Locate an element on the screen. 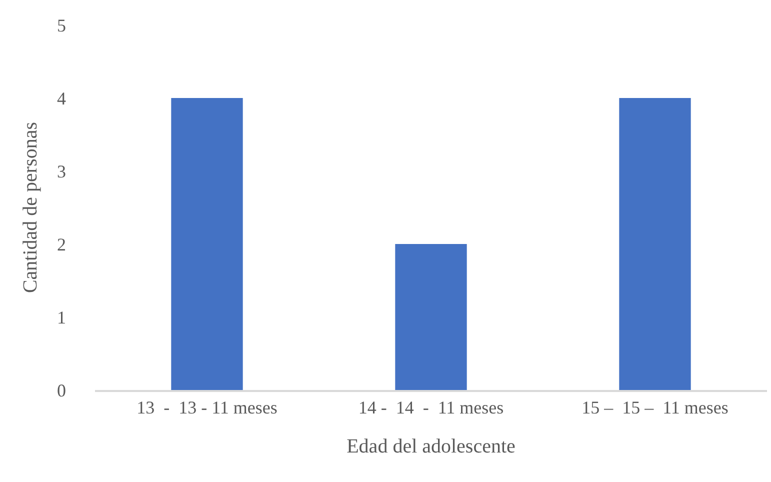 This screenshot has height=482, width=771. y-tick-label: 1 is located at coordinates (61, 317).